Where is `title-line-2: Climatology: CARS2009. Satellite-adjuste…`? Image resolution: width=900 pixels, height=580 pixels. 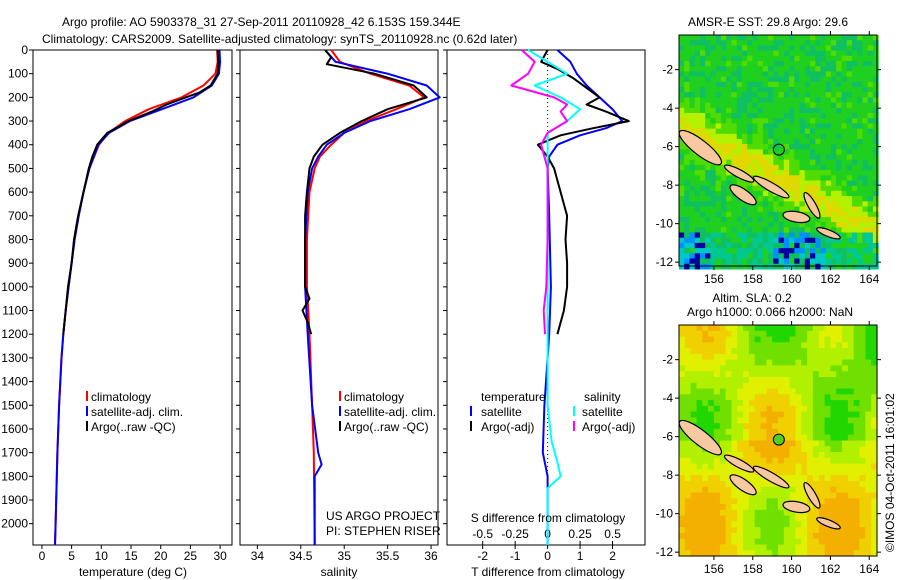 title-line-2: Climatology: CARS2009. Satellite-adjuste… is located at coordinates (279, 39).